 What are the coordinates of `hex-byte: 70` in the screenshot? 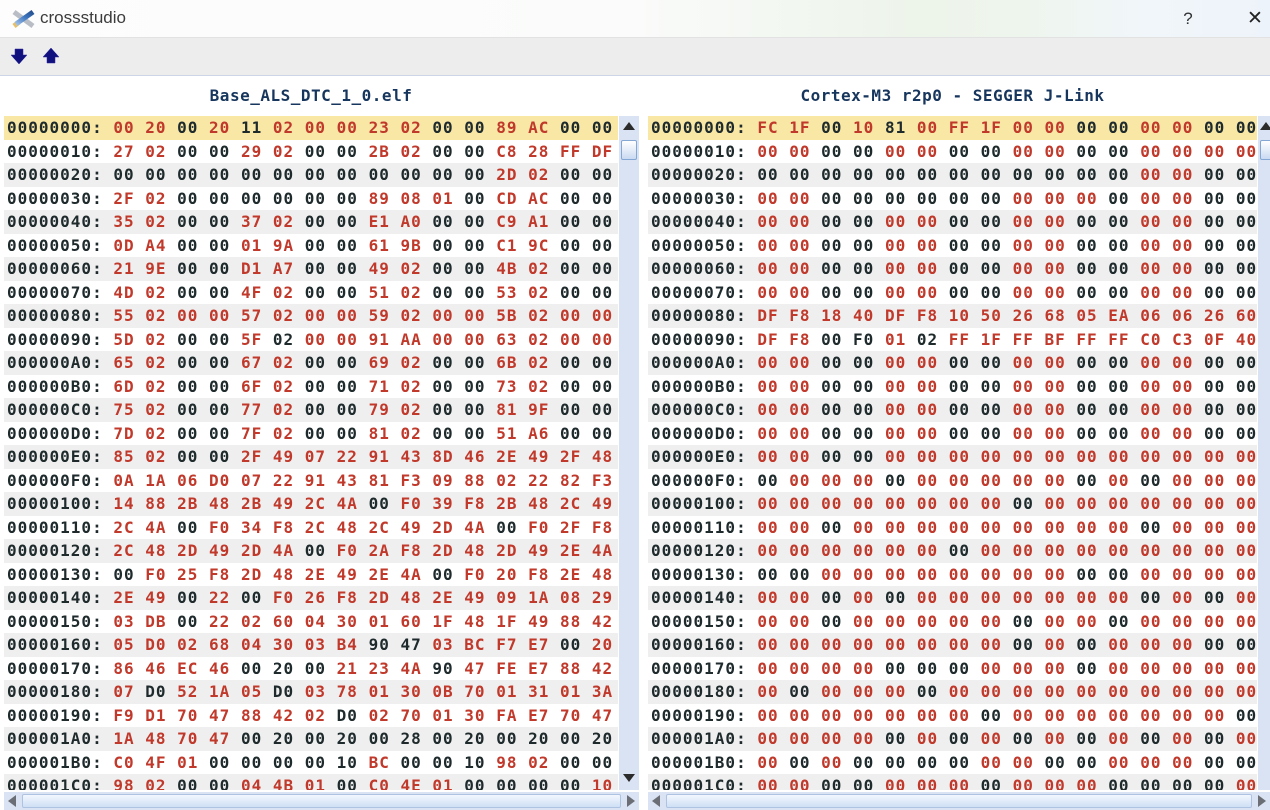 It's located at (193, 738).